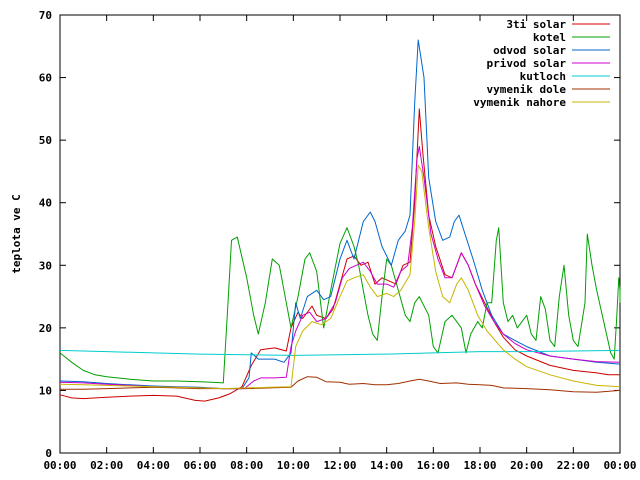 The image size is (640, 480). Describe the element at coordinates (153, 465) in the screenshot. I see `x-tick-label: 04:00` at that location.